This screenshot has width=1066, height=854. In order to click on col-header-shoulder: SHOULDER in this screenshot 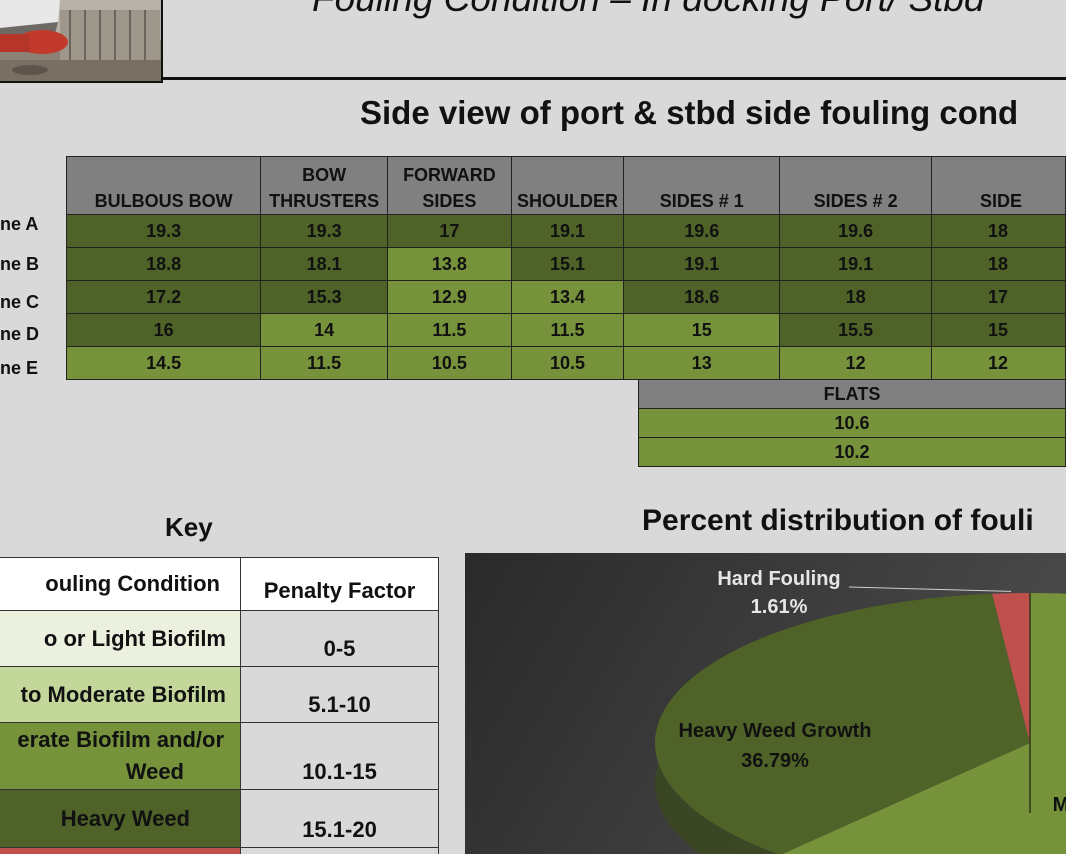, I will do `click(567, 185)`.